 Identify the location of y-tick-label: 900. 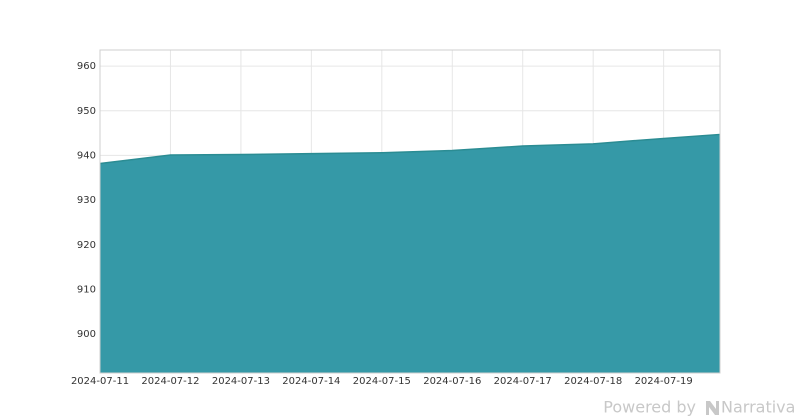
(86, 334).